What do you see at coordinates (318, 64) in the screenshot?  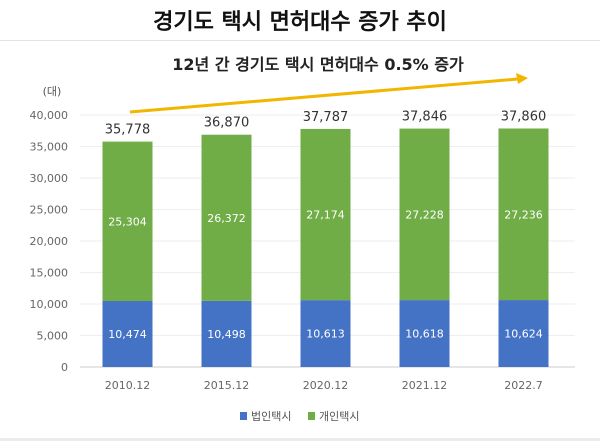 I see `annotation-text: 12년 간 경기도 택시 면허대수 0.5% 증가` at bounding box center [318, 64].